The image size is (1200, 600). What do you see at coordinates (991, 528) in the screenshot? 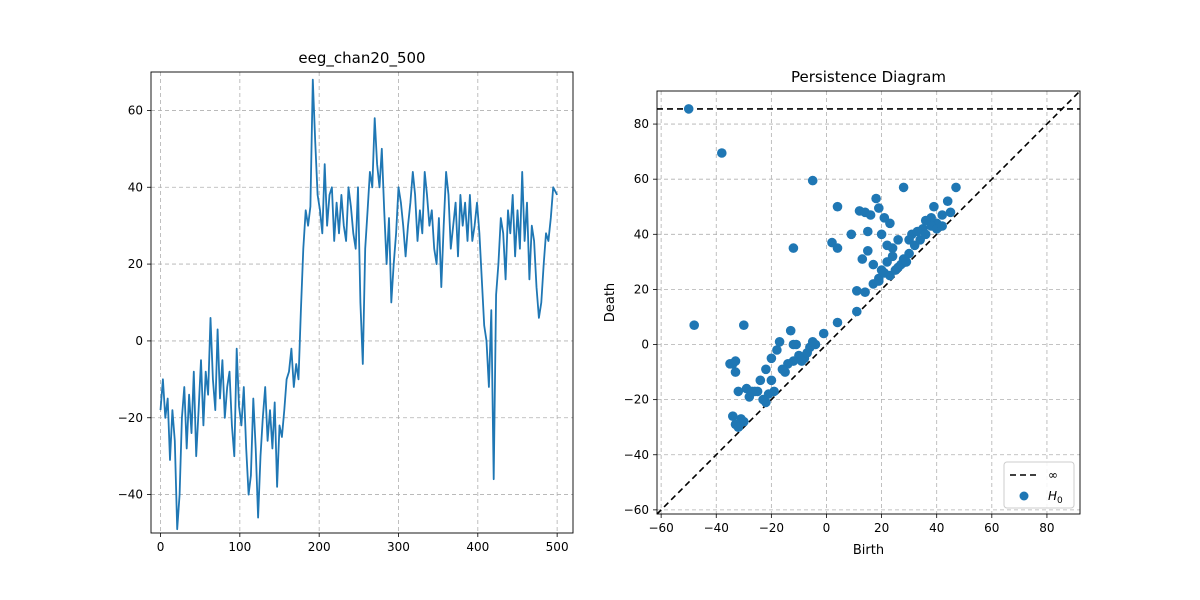
I see `persistence-x-tick-label: 60` at bounding box center [991, 528].